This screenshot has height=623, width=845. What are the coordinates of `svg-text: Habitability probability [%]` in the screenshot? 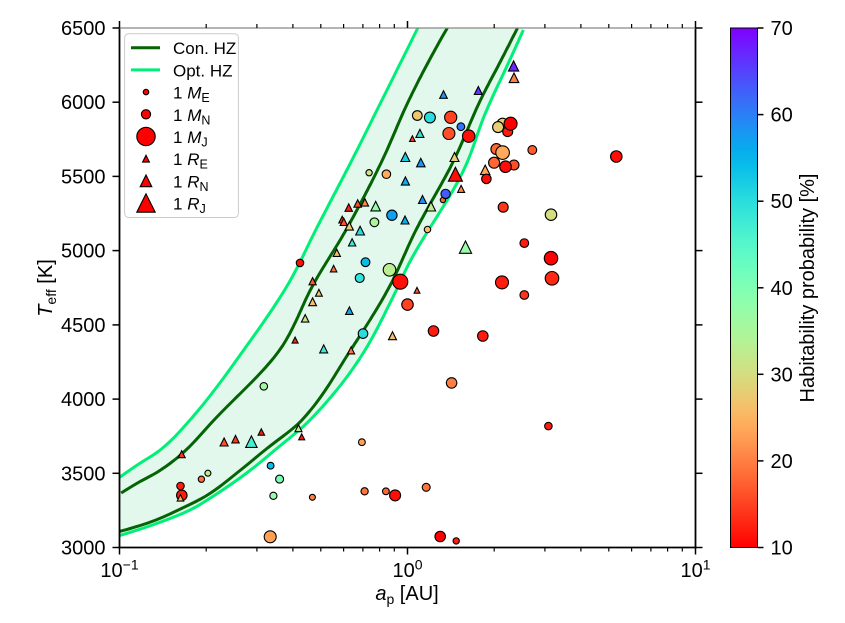 It's located at (808, 288).